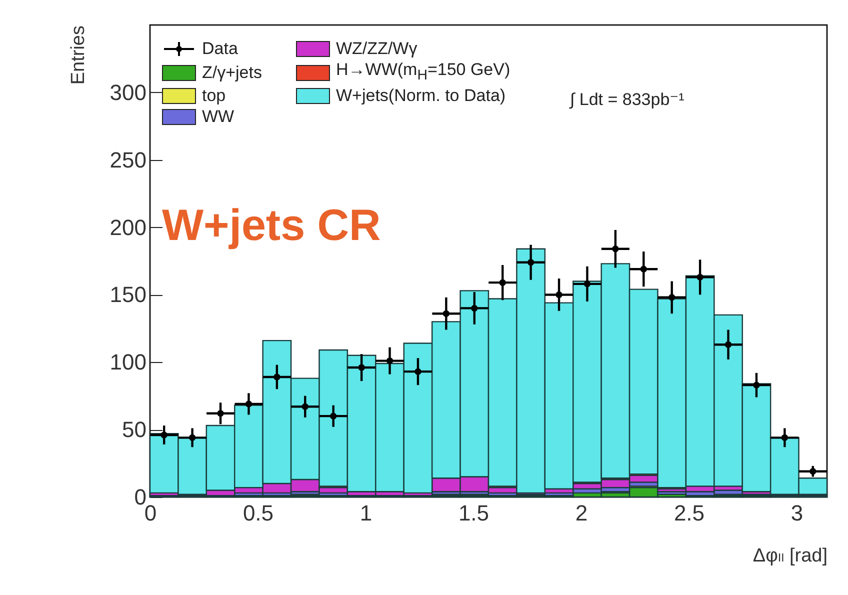  What do you see at coordinates (790, 556) in the screenshot?
I see `x-axis-title: Δφₗₗ [rad]` at bounding box center [790, 556].